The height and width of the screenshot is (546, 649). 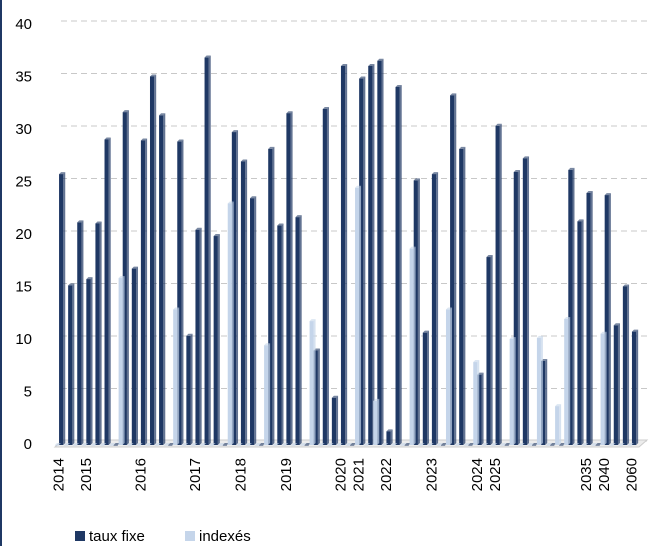 I want to click on x-tick-label: 2022, so click(x=386, y=474).